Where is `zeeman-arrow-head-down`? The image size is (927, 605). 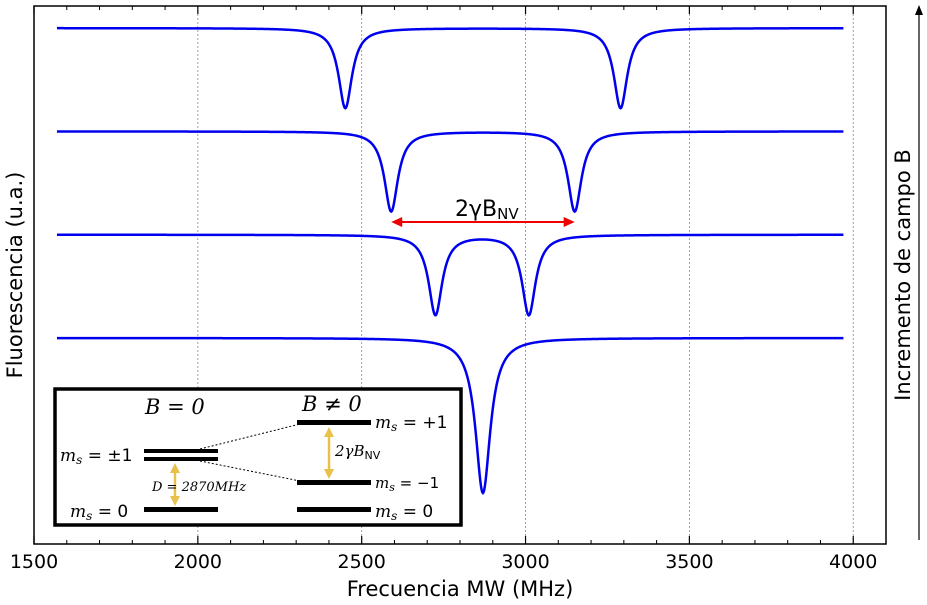 zeeman-arrow-head-down is located at coordinates (329, 474).